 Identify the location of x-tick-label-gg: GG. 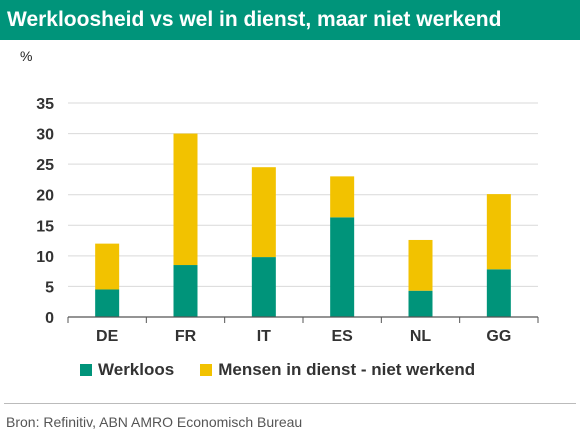
(498, 336).